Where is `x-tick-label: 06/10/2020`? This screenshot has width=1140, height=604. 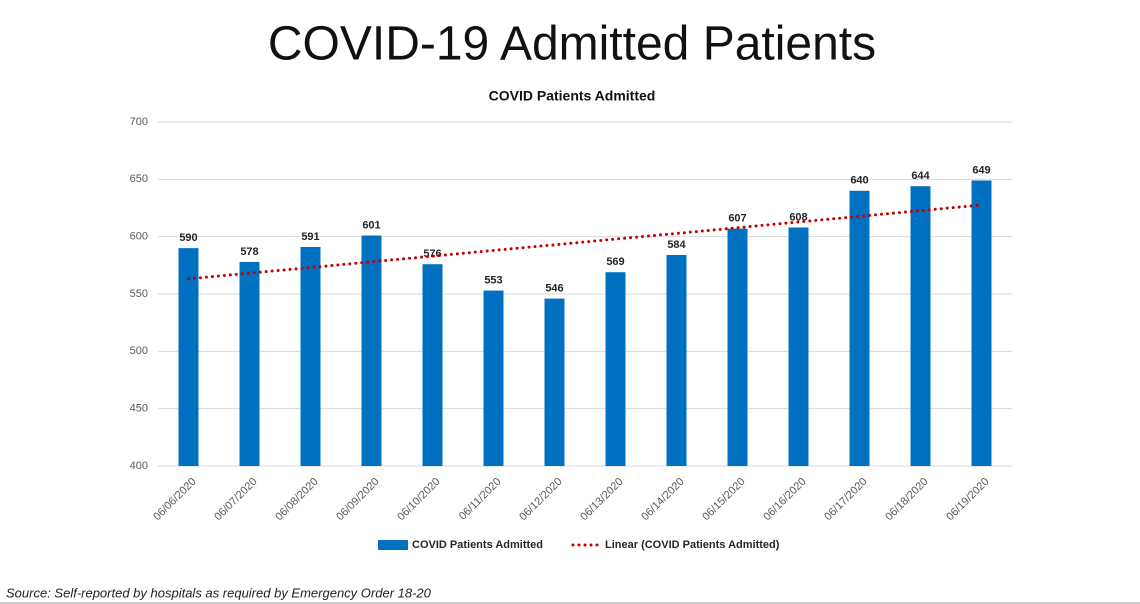
x-tick-label: 06/10/2020 is located at coordinates (418, 499).